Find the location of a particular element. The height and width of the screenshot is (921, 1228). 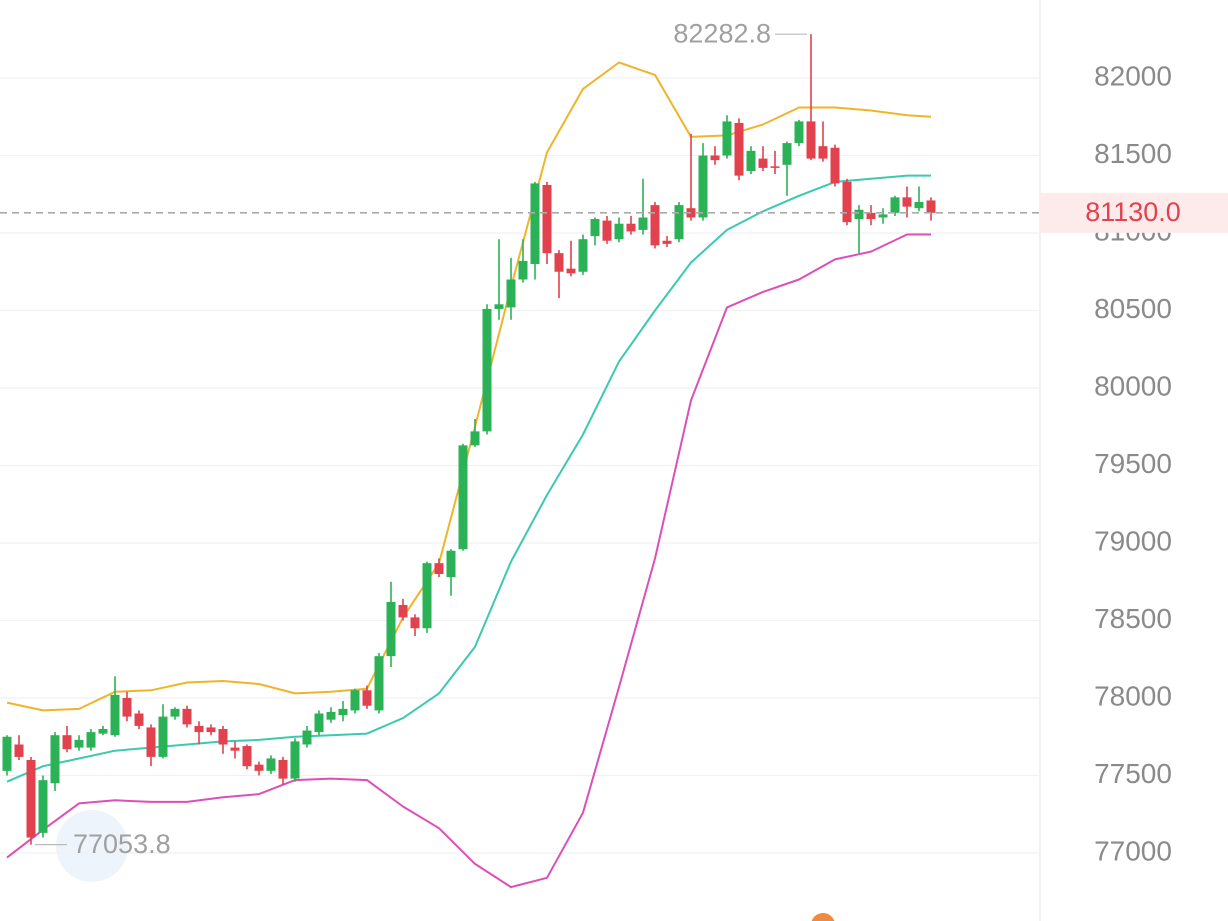

y-tick-label: 77000 is located at coordinates (1133, 850).